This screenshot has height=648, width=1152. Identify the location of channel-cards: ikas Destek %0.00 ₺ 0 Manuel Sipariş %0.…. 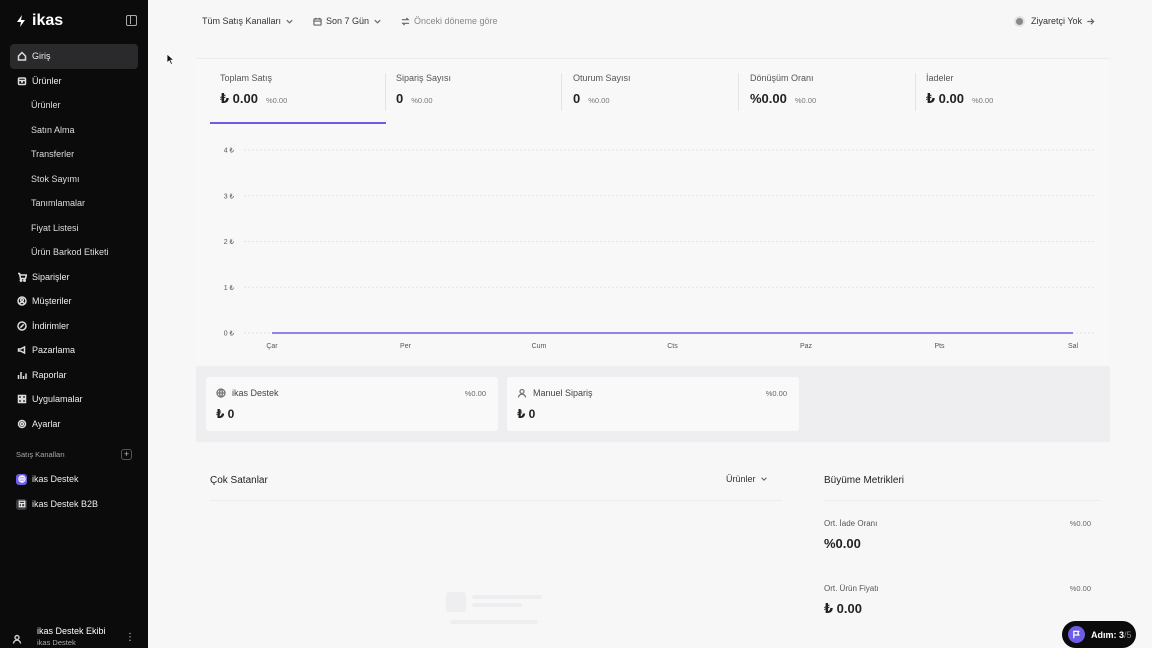
(653, 404).